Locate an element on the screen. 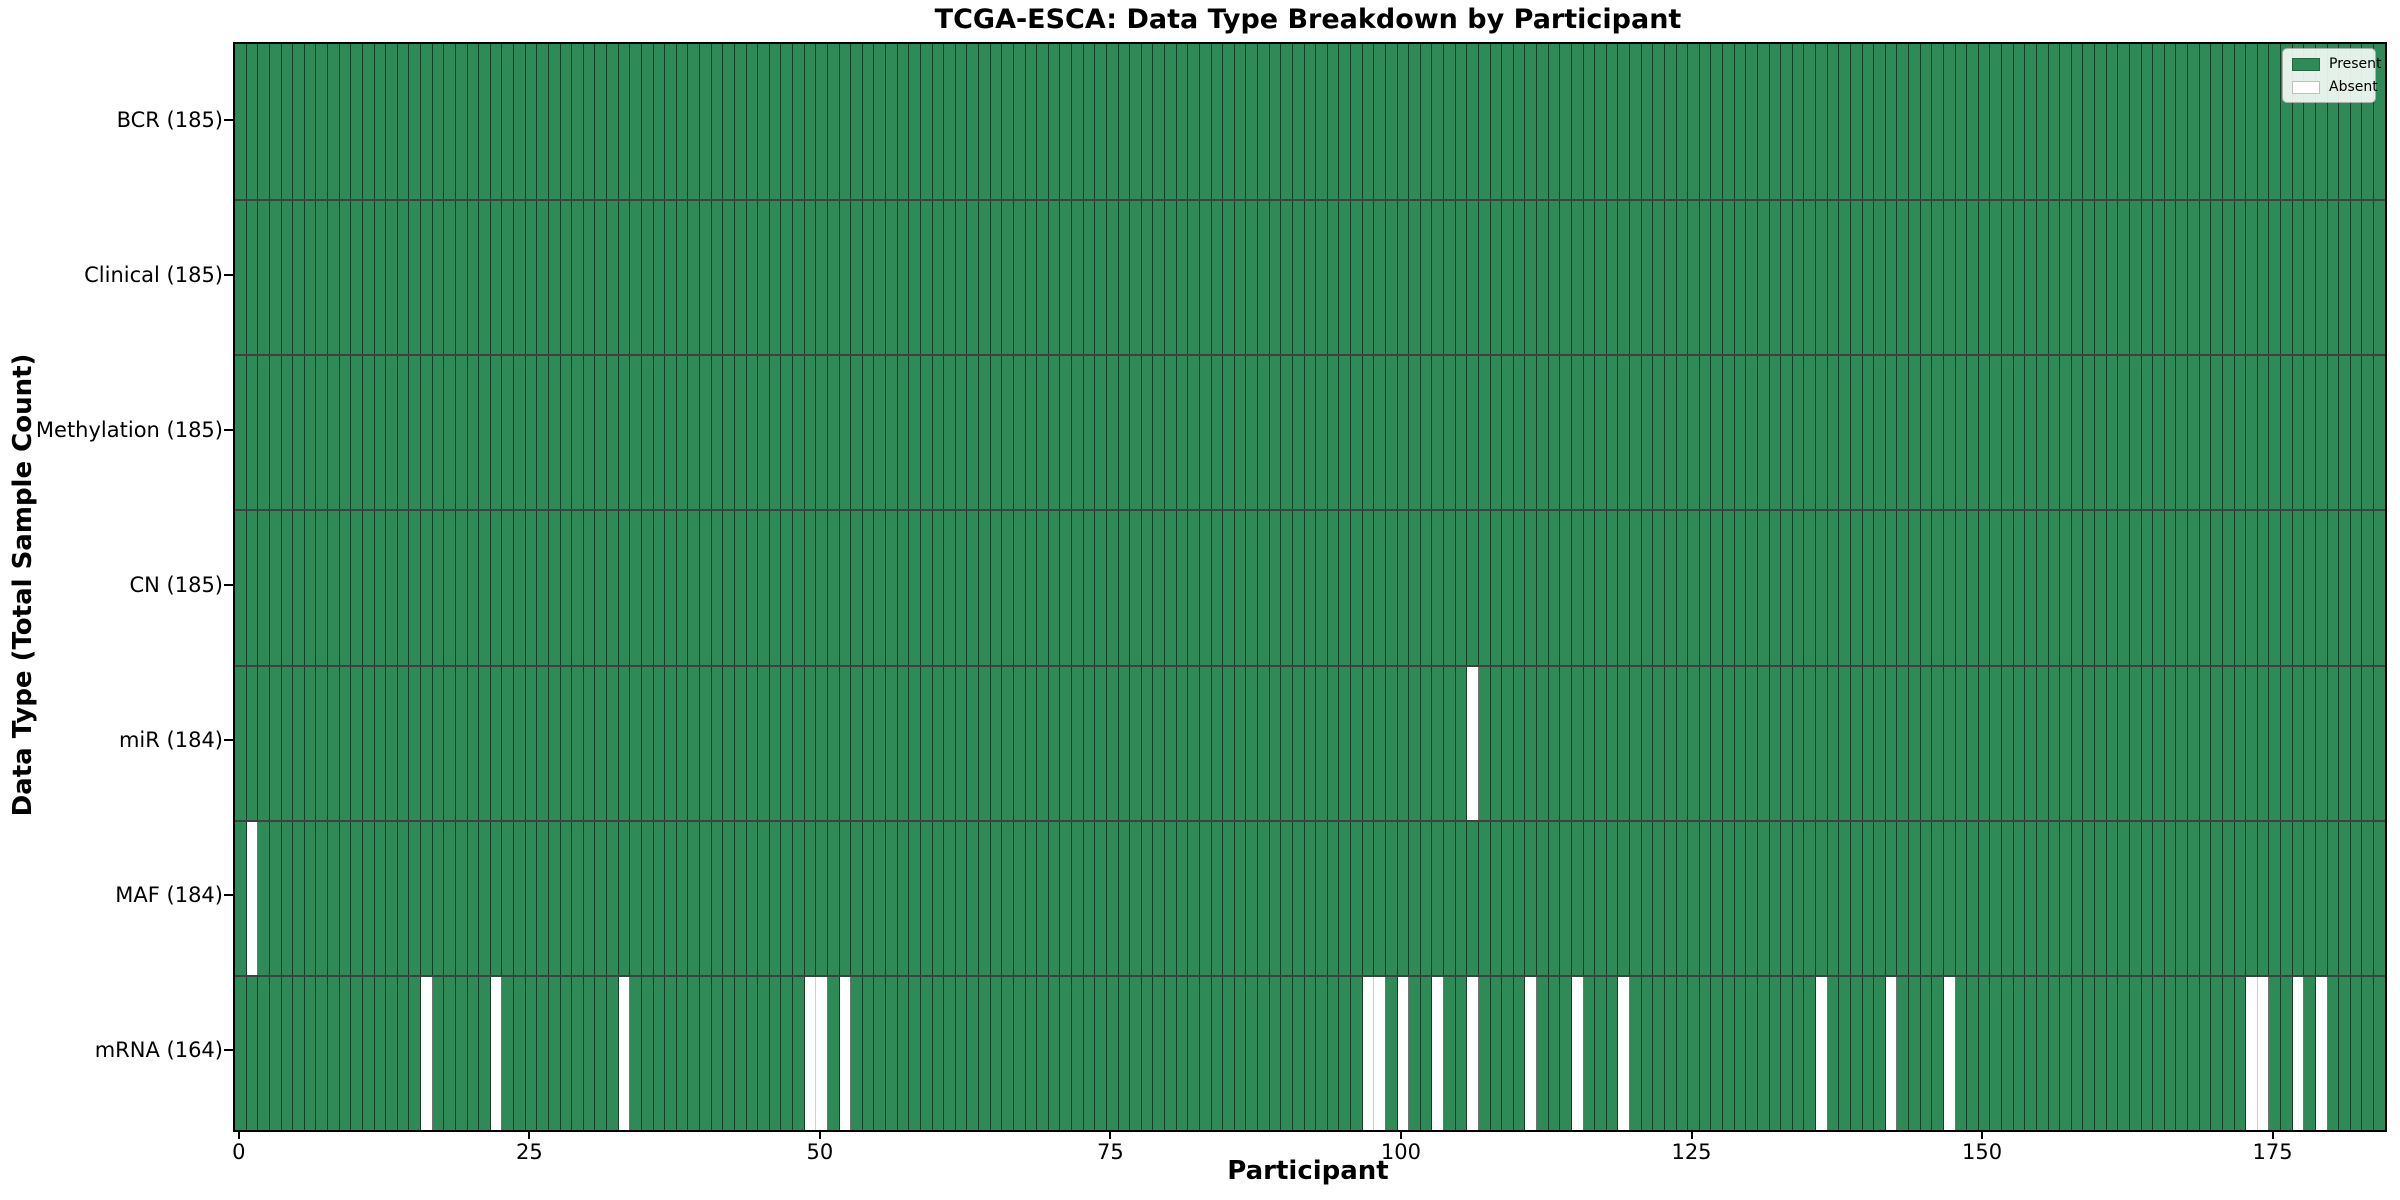  x-tick-label: 100 is located at coordinates (1401, 1152).